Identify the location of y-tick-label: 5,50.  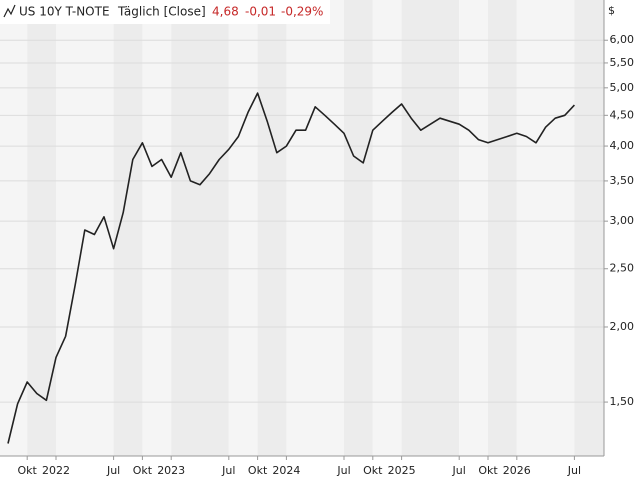
(622, 62).